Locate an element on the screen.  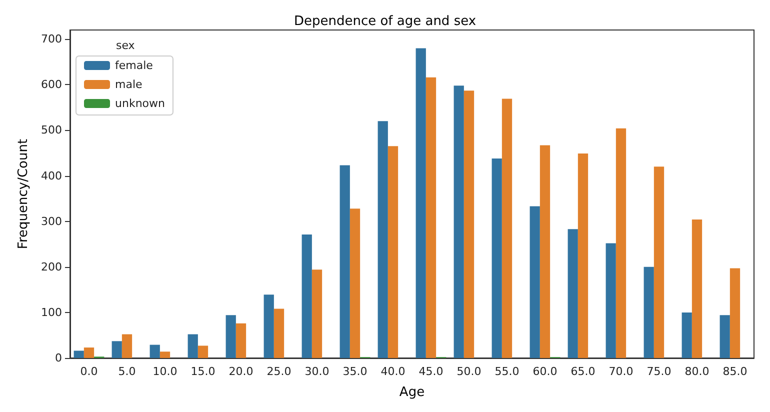
x-tick-label: 15.0 is located at coordinates (203, 371).